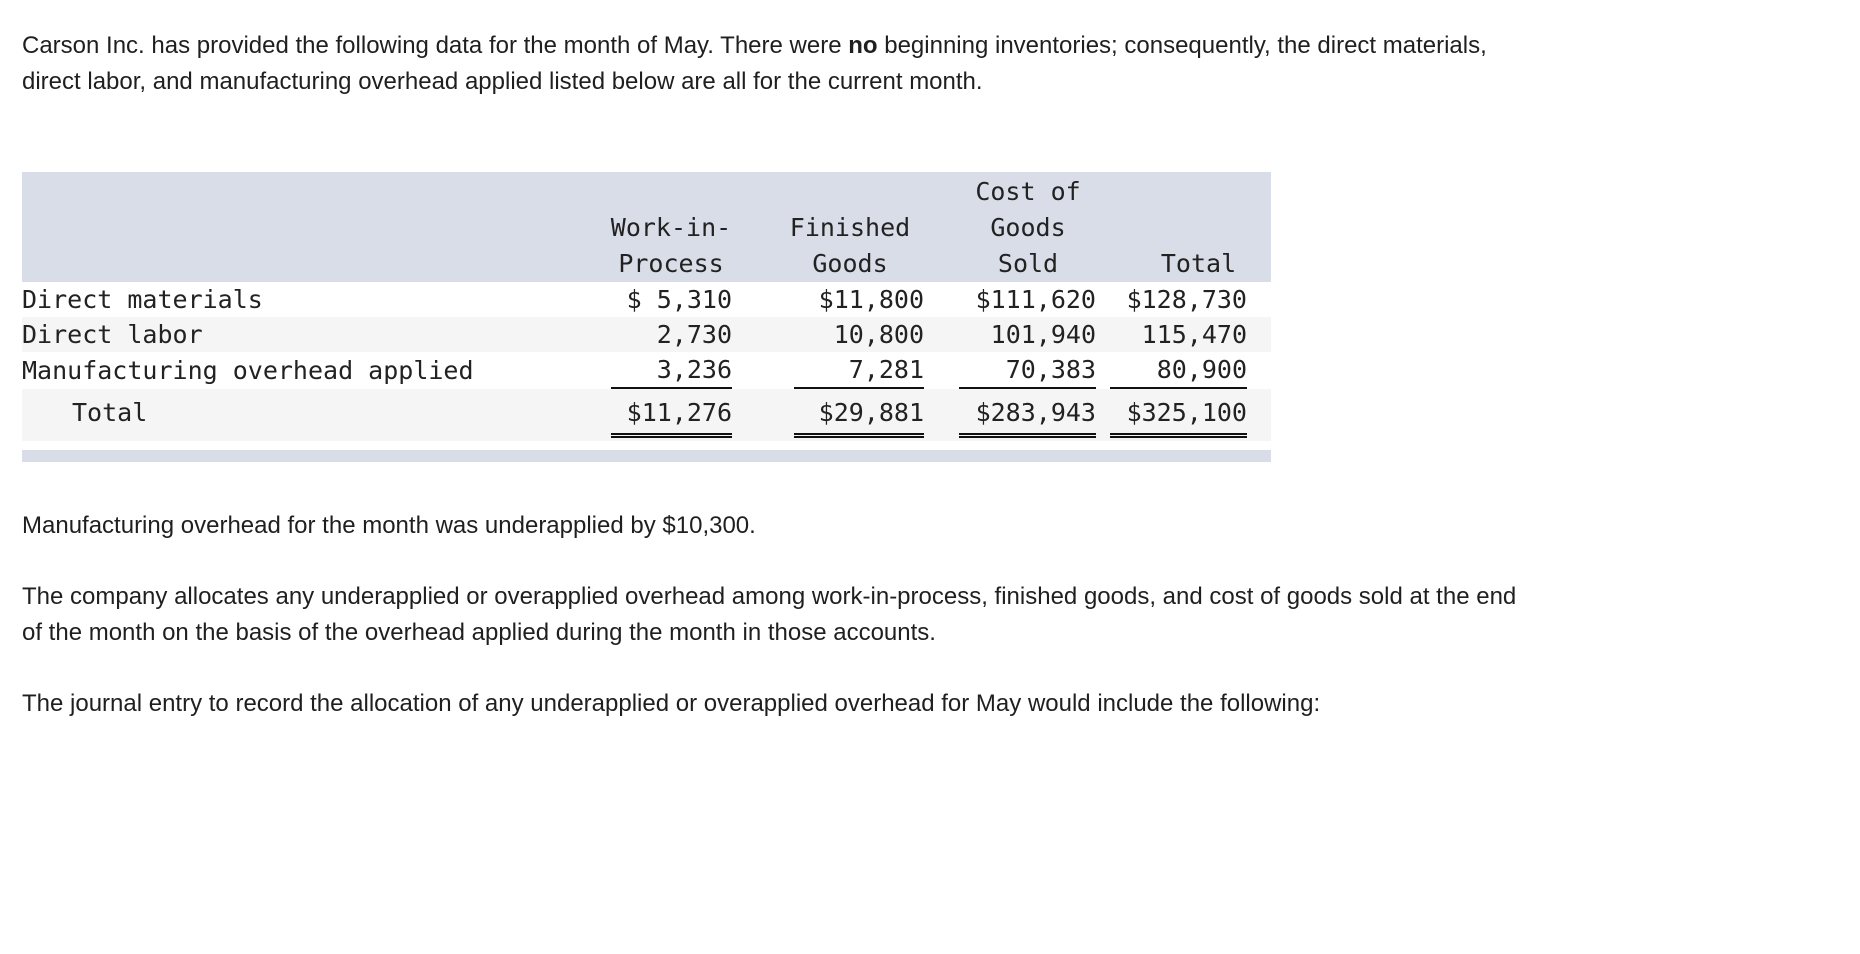  I want to click on header-fg: Finished Goods, so click(828, 227).